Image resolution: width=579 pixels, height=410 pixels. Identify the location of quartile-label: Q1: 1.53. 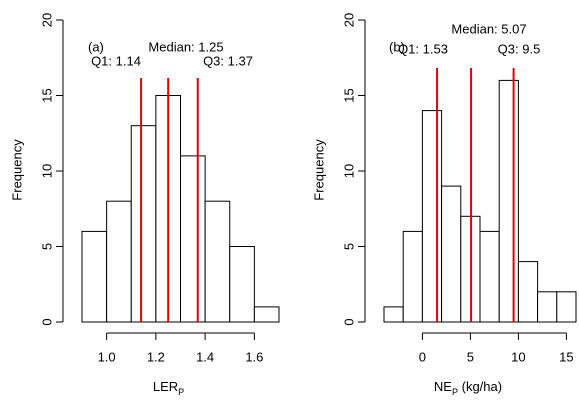
(423, 48).